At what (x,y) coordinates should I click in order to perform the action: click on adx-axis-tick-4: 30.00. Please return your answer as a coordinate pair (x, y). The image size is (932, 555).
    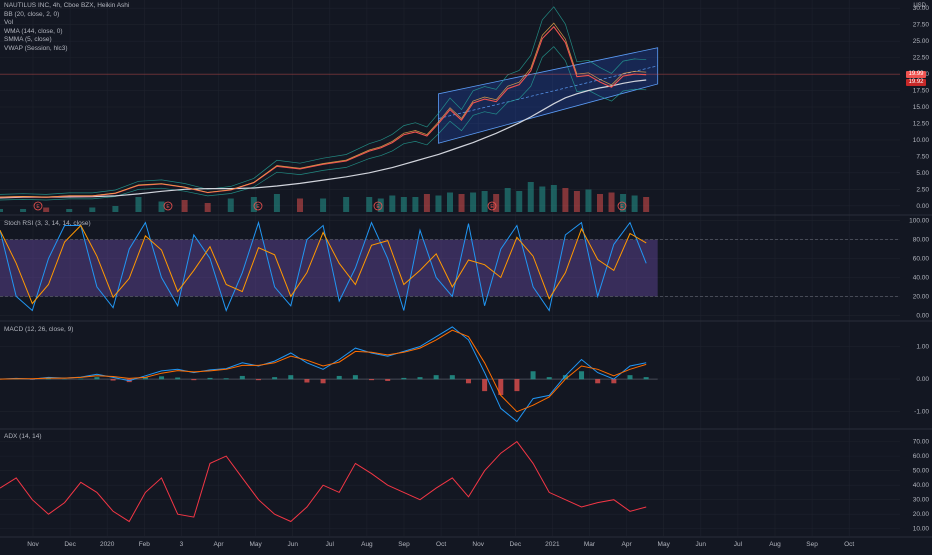
    Looking at the image, I should click on (921, 500).